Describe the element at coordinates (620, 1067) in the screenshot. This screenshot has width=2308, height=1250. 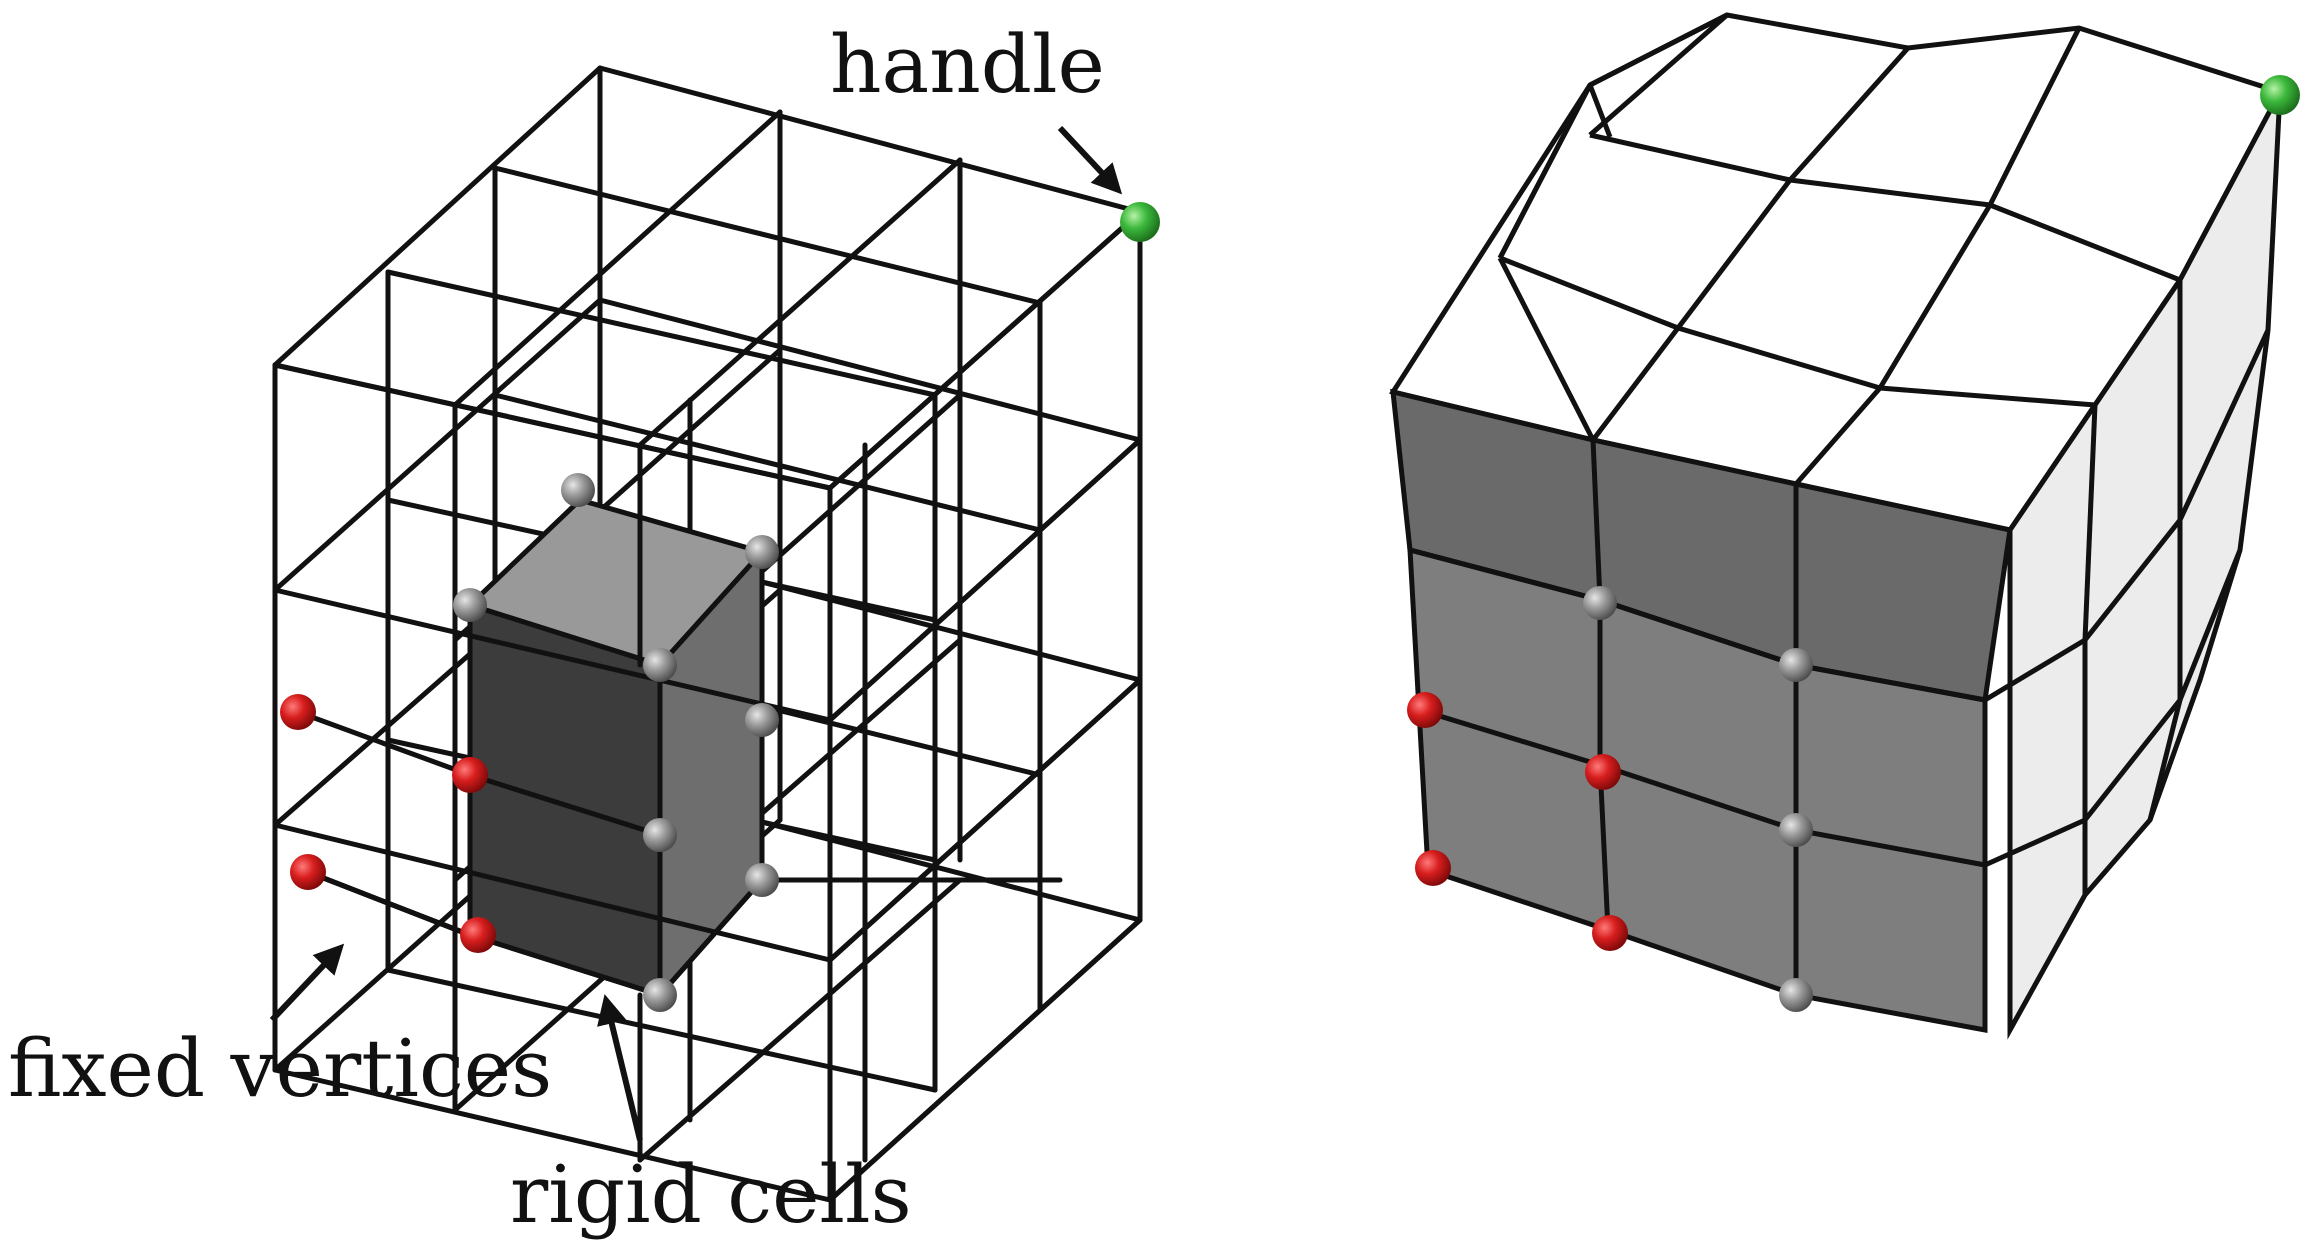
I see `rigid-cells-arrow` at that location.